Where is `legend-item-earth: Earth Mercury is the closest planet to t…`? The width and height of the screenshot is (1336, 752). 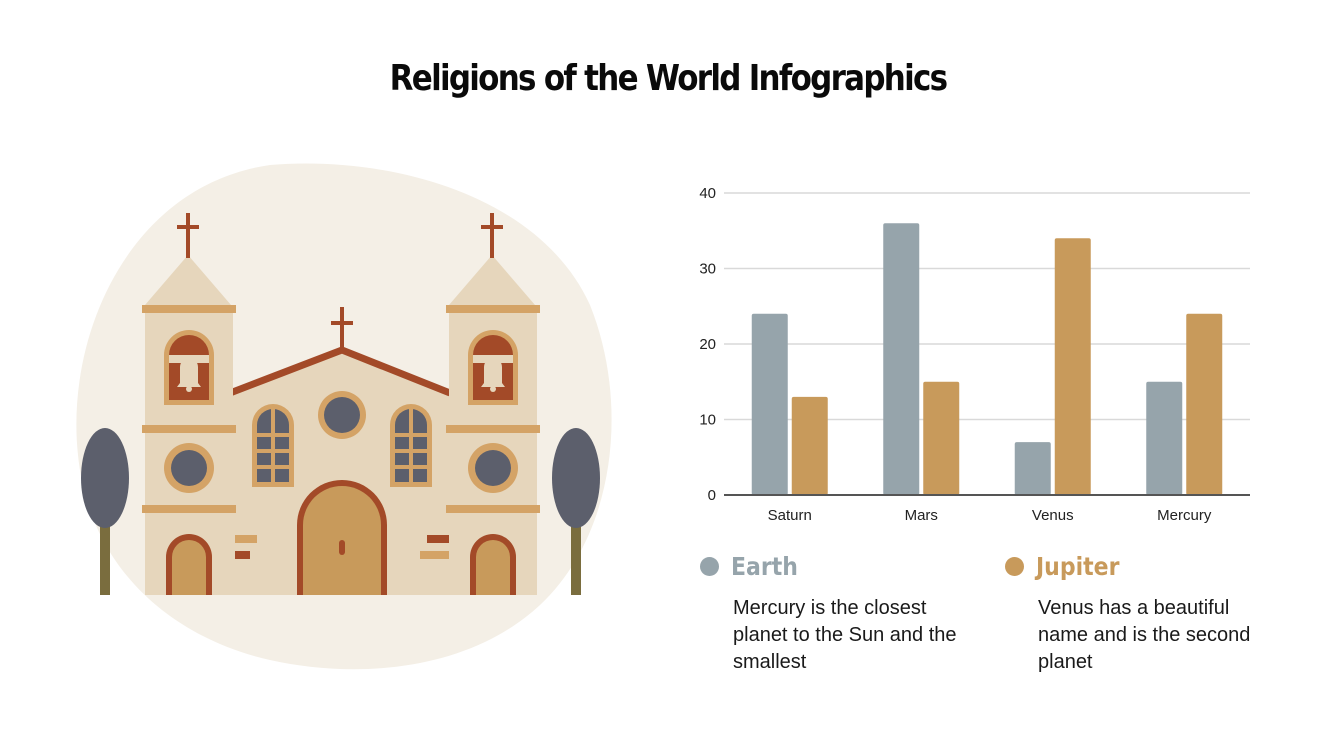 legend-item-earth: Earth Mercury is the closest planet to t… is located at coordinates (830, 614).